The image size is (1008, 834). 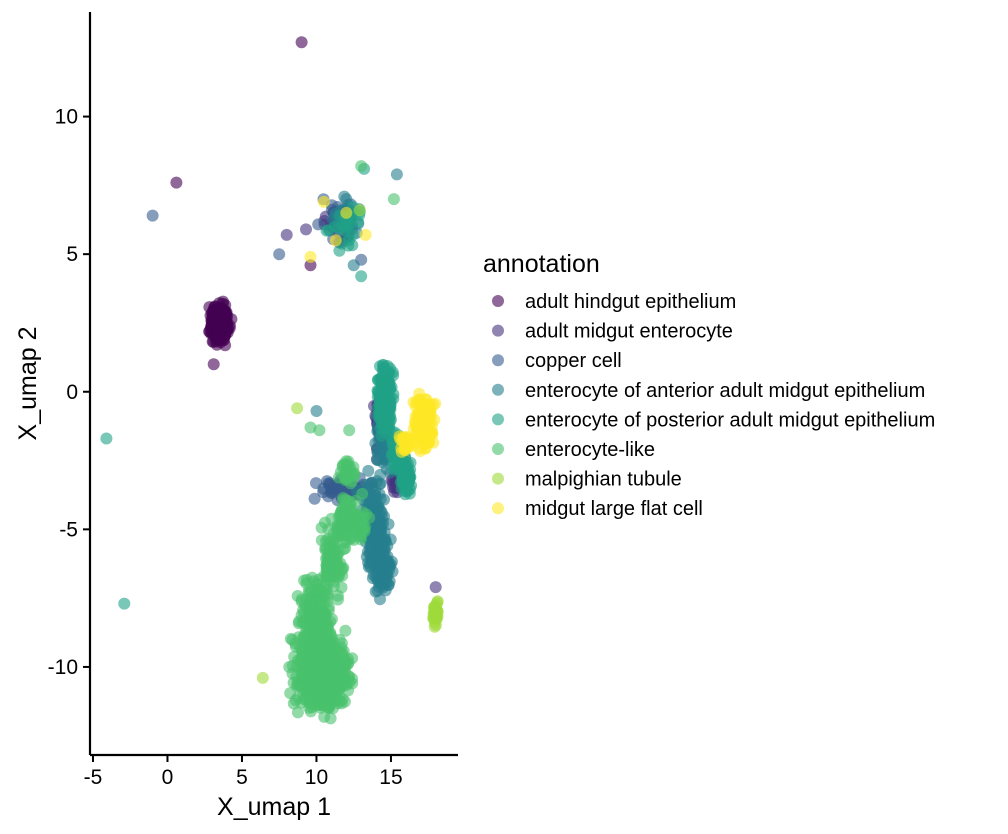 I want to click on y-tick-label: 0, so click(x=72, y=392).